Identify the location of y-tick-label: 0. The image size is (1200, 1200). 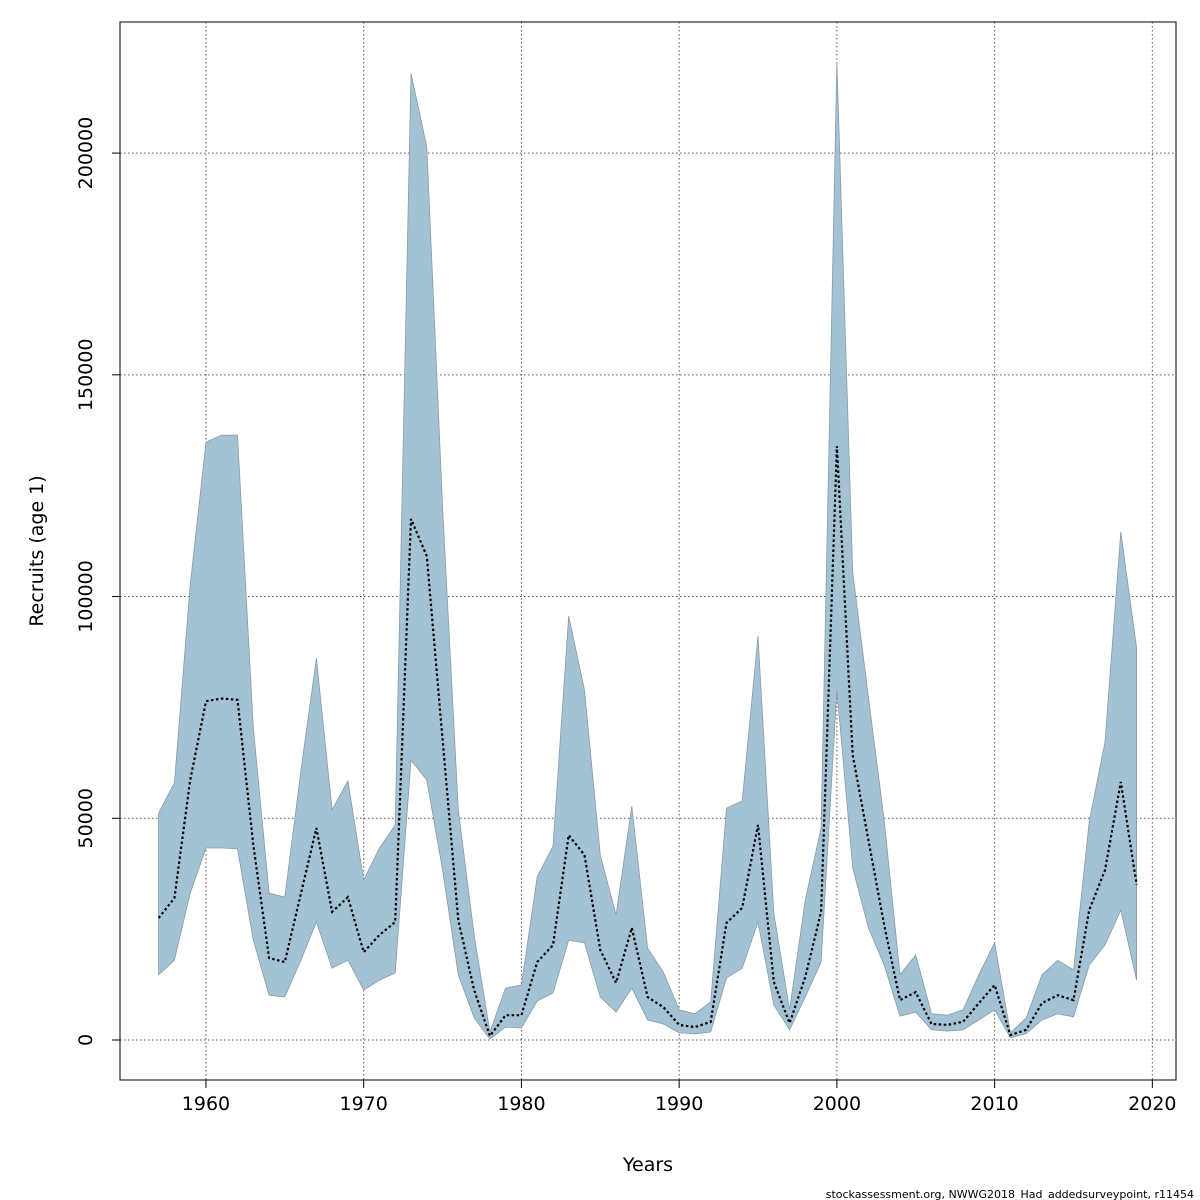
(86, 1040).